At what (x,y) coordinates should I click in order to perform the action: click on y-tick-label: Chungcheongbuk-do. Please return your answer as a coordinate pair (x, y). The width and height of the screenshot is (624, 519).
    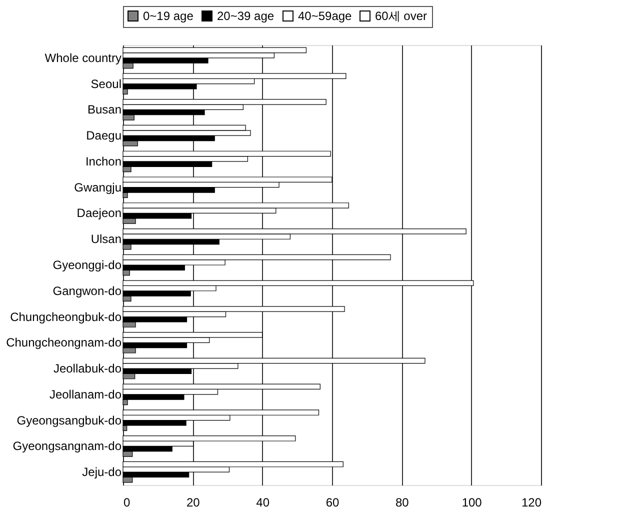
    Looking at the image, I should click on (66, 317).